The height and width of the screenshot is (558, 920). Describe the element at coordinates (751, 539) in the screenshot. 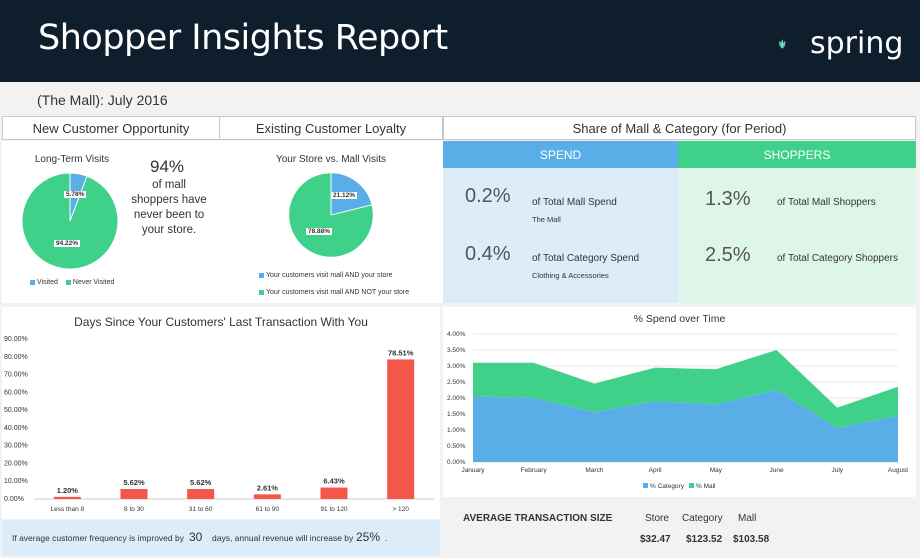

I see `avg-mall-value: $103.58` at that location.